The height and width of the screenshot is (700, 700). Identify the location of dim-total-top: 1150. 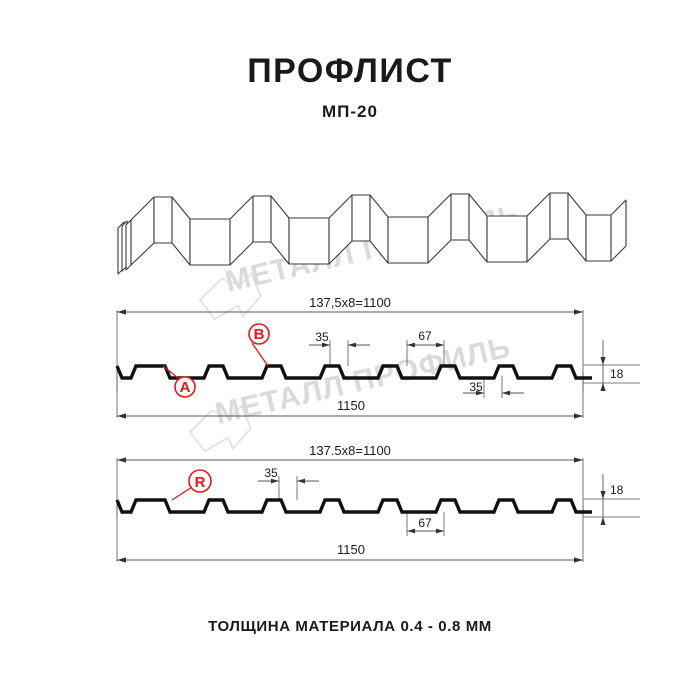
(350, 408).